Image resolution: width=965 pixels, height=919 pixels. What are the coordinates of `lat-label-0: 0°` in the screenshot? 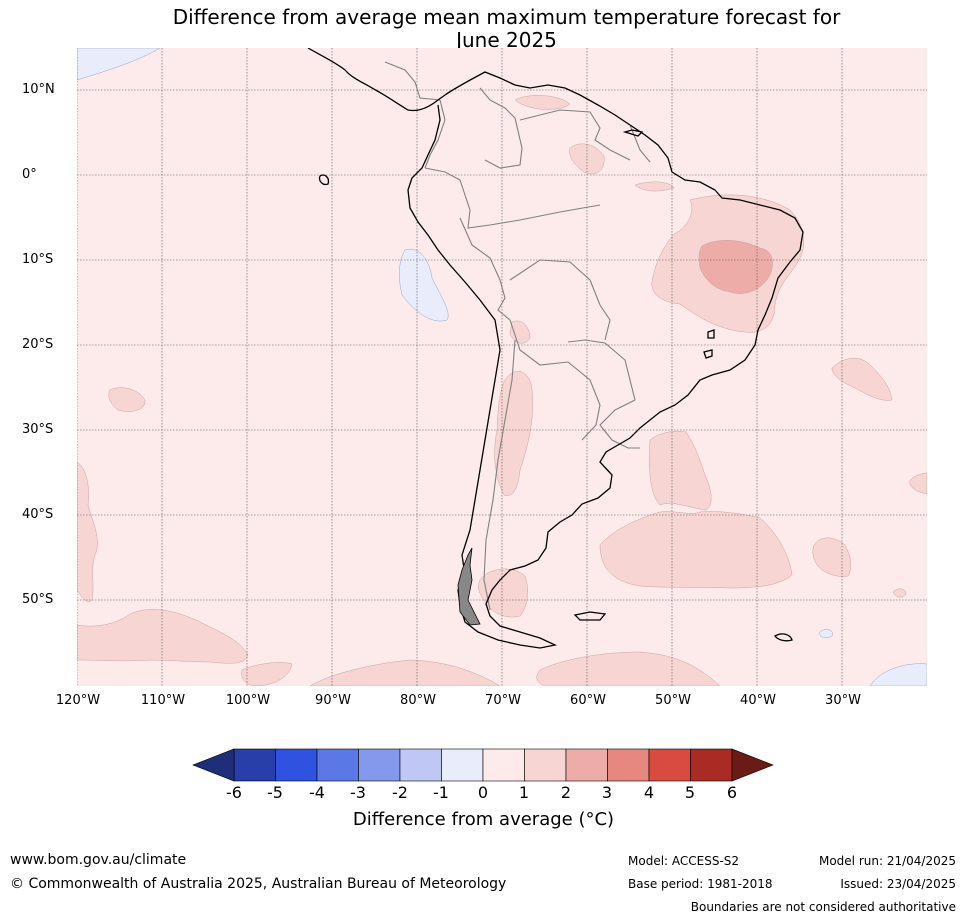 It's located at (29, 174).